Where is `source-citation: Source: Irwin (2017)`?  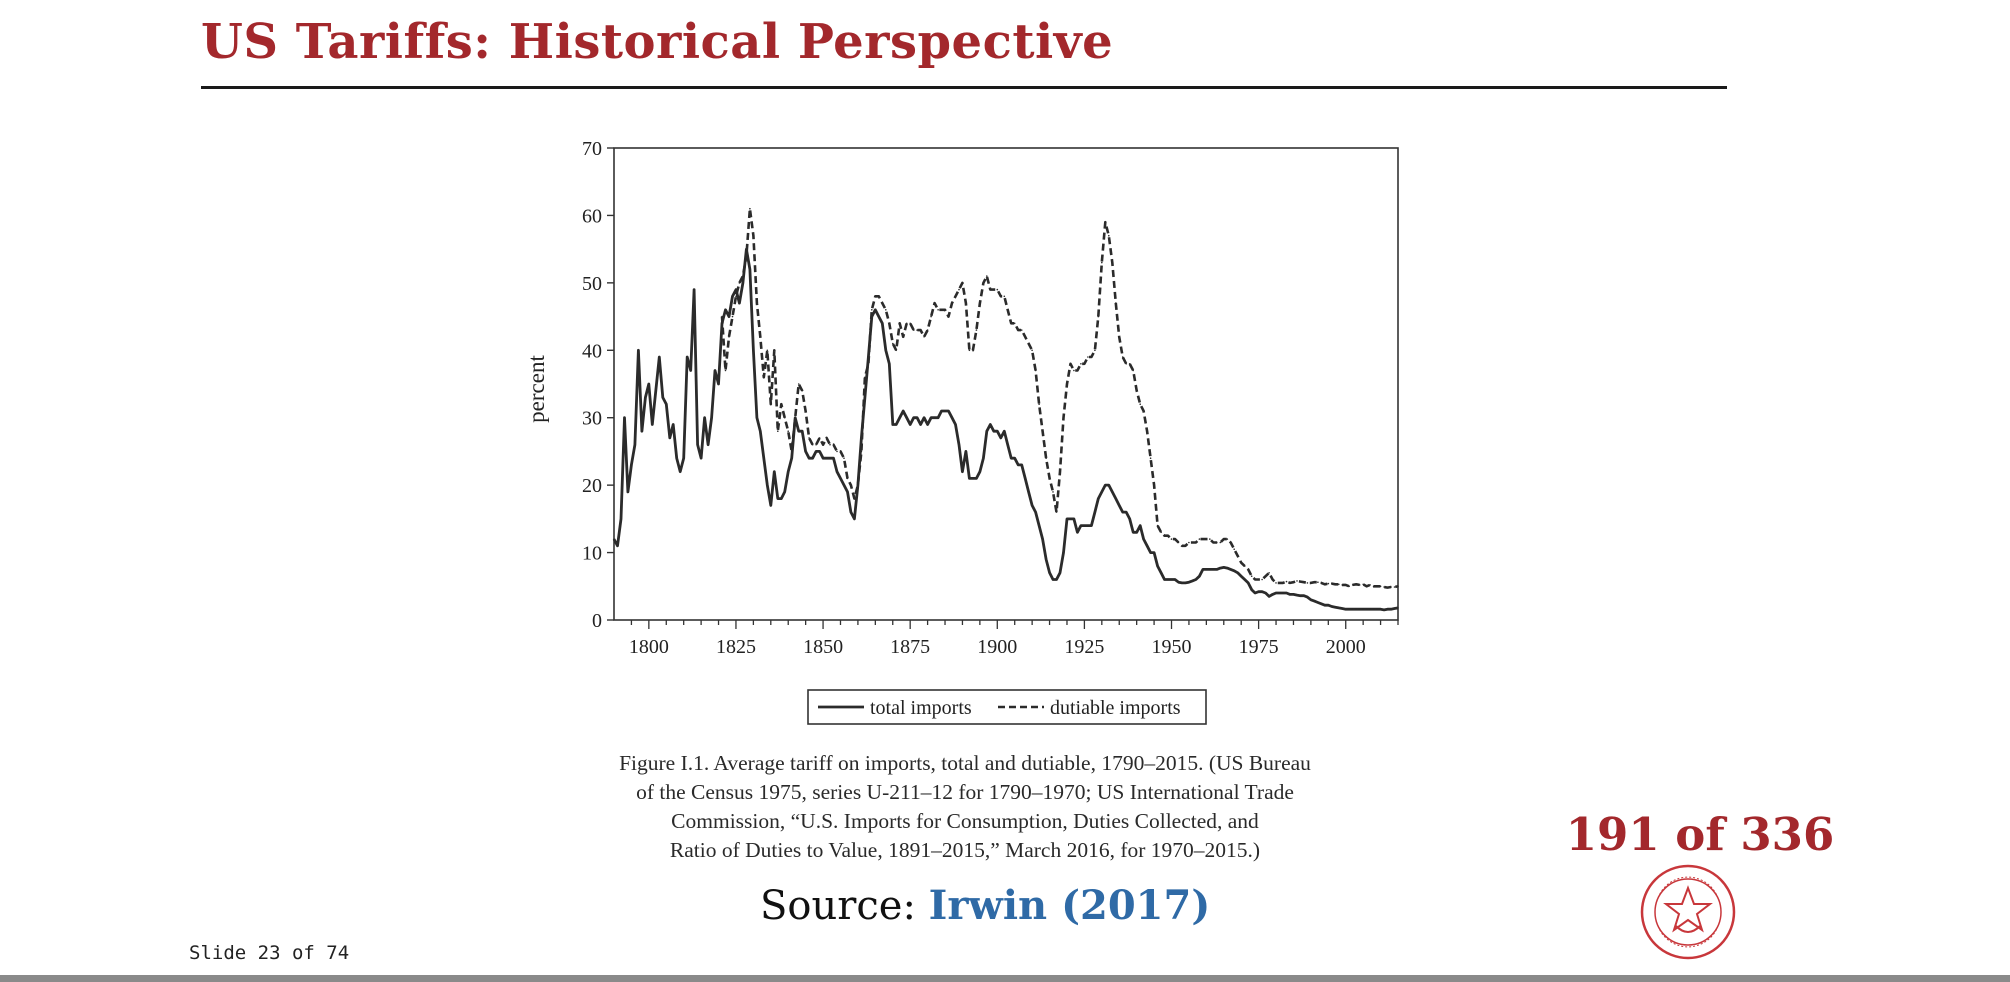 source-citation: Source: Irwin (2017) is located at coordinates (985, 905).